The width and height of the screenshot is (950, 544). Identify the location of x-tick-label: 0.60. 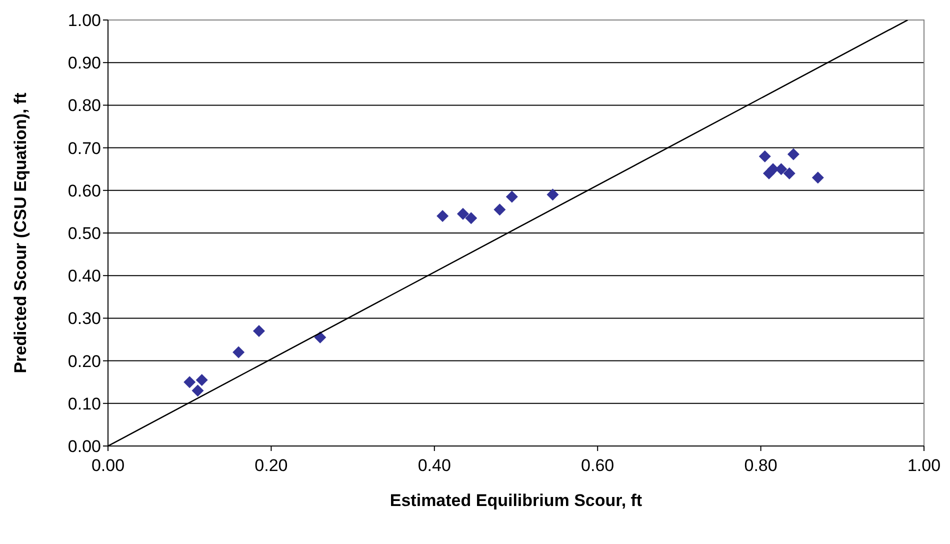
(597, 466).